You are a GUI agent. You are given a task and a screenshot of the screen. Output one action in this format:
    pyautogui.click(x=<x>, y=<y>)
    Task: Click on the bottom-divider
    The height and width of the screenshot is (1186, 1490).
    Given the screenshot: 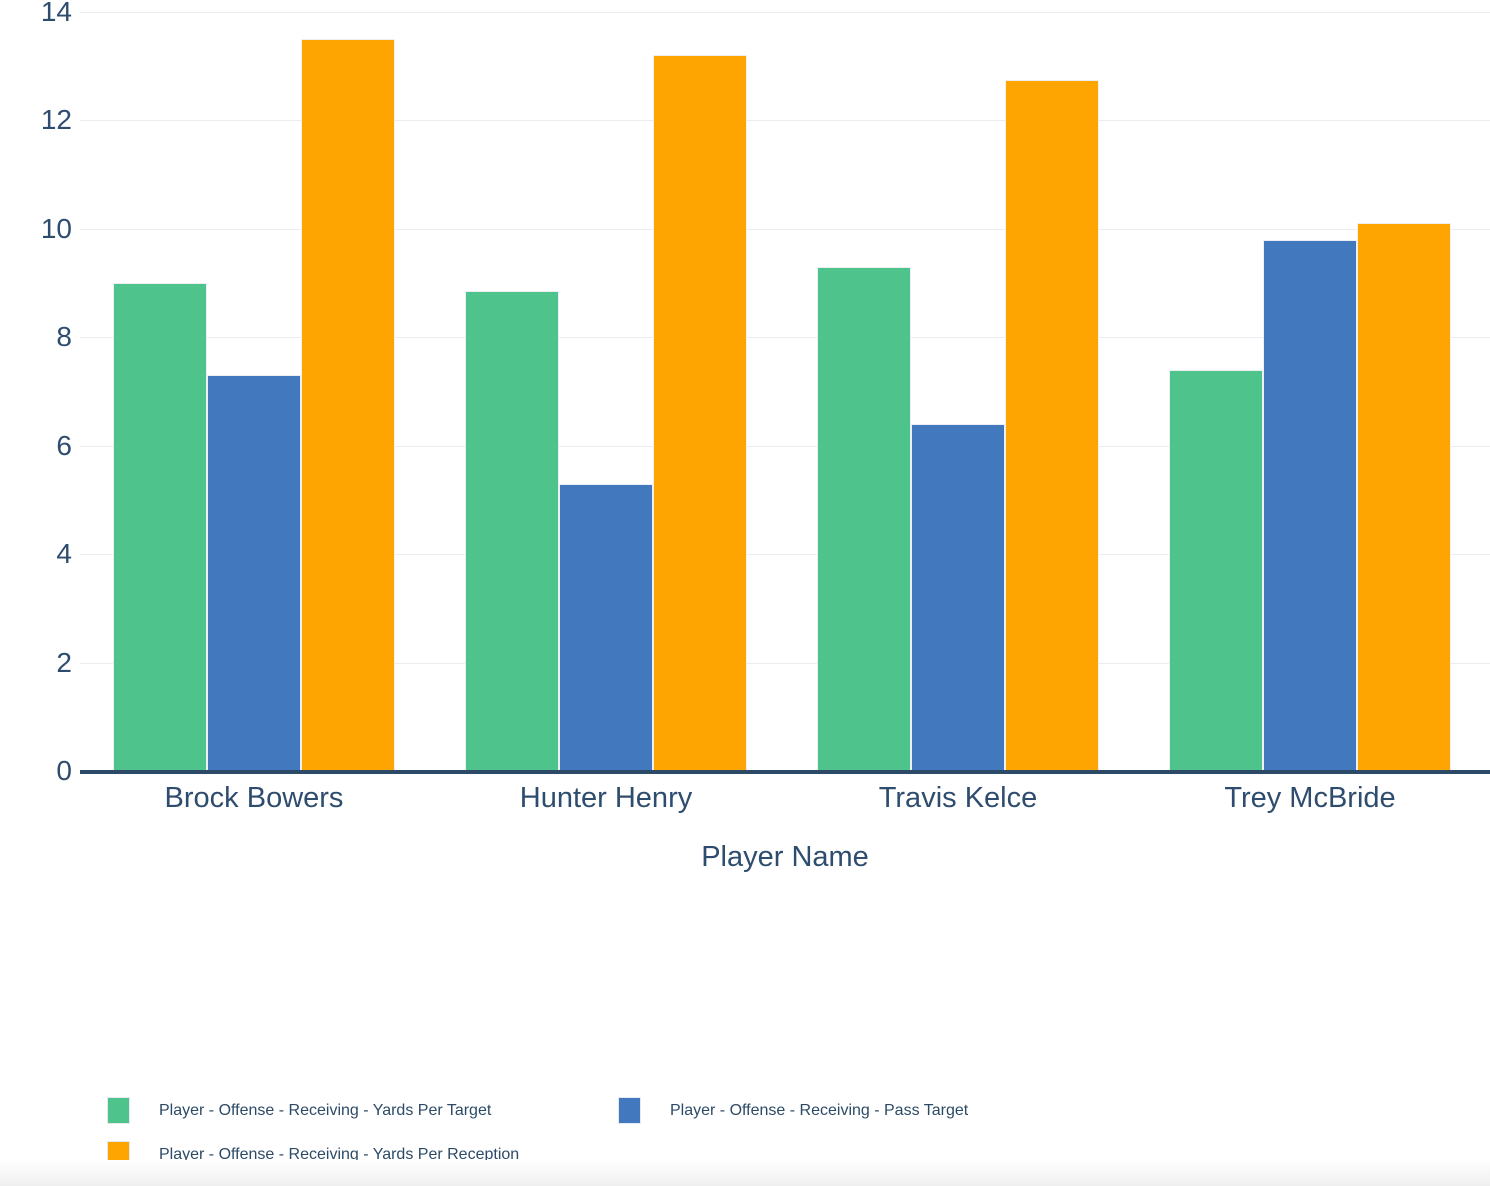 What is the action you would take?
    pyautogui.click(x=745, y=1173)
    